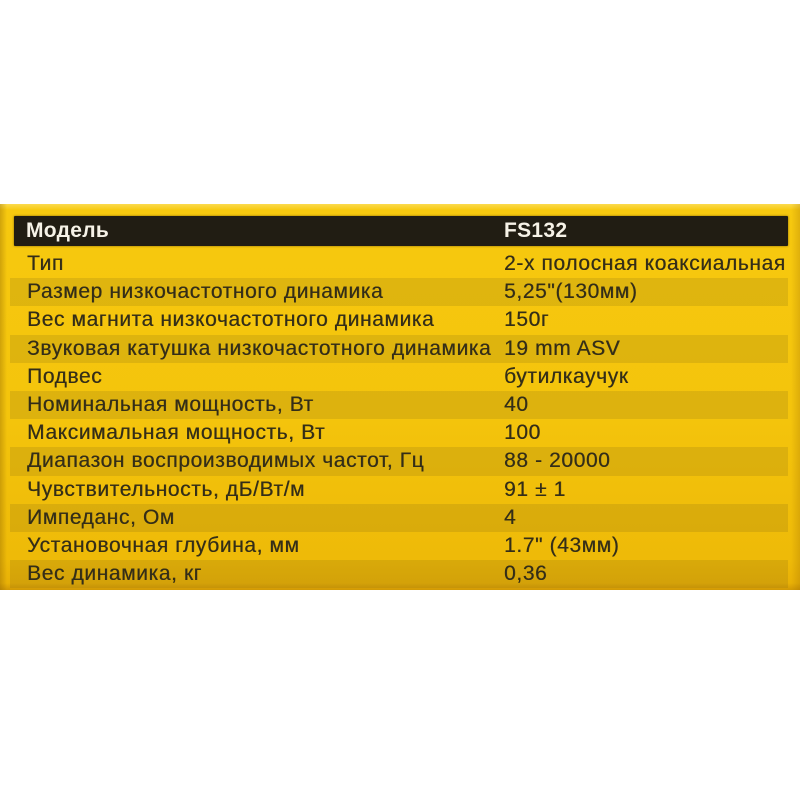 The image size is (800, 800). Describe the element at coordinates (399, 405) in the screenshot. I see `table-row: Номинальная мощность, Вт 40` at that location.